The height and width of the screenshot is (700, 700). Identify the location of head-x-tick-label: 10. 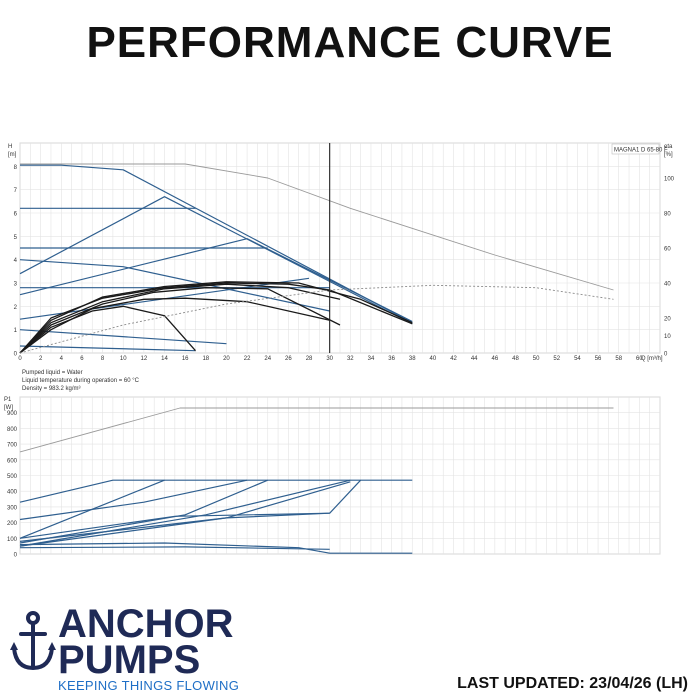
(123, 359).